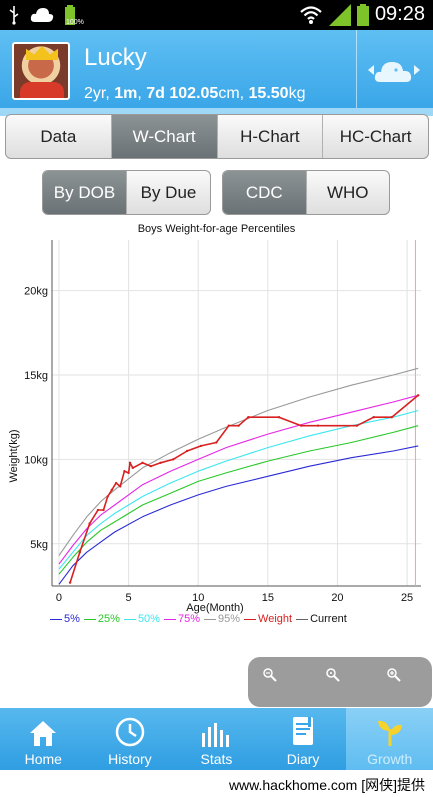 This screenshot has height=797, width=433. Describe the element at coordinates (216, 229) in the screenshot. I see `chart-title: Boys Weight-for-age Percentiles` at that location.